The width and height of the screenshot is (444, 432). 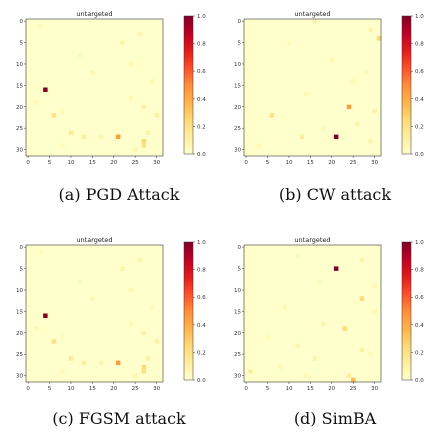 What do you see at coordinates (19, 377) in the screenshot?
I see `y-tick-label: 30` at bounding box center [19, 377].